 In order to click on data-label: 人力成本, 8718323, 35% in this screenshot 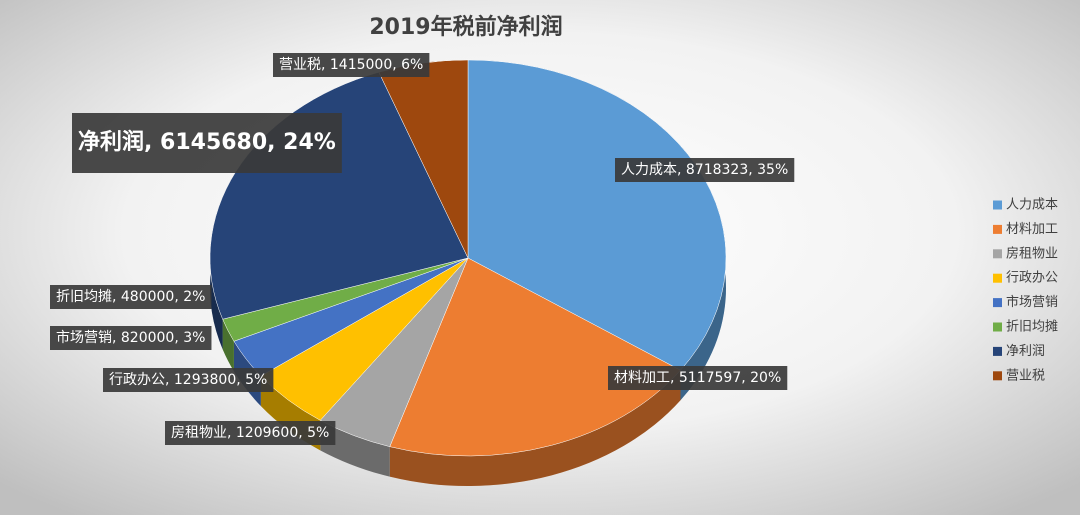, I will do `click(705, 170)`.